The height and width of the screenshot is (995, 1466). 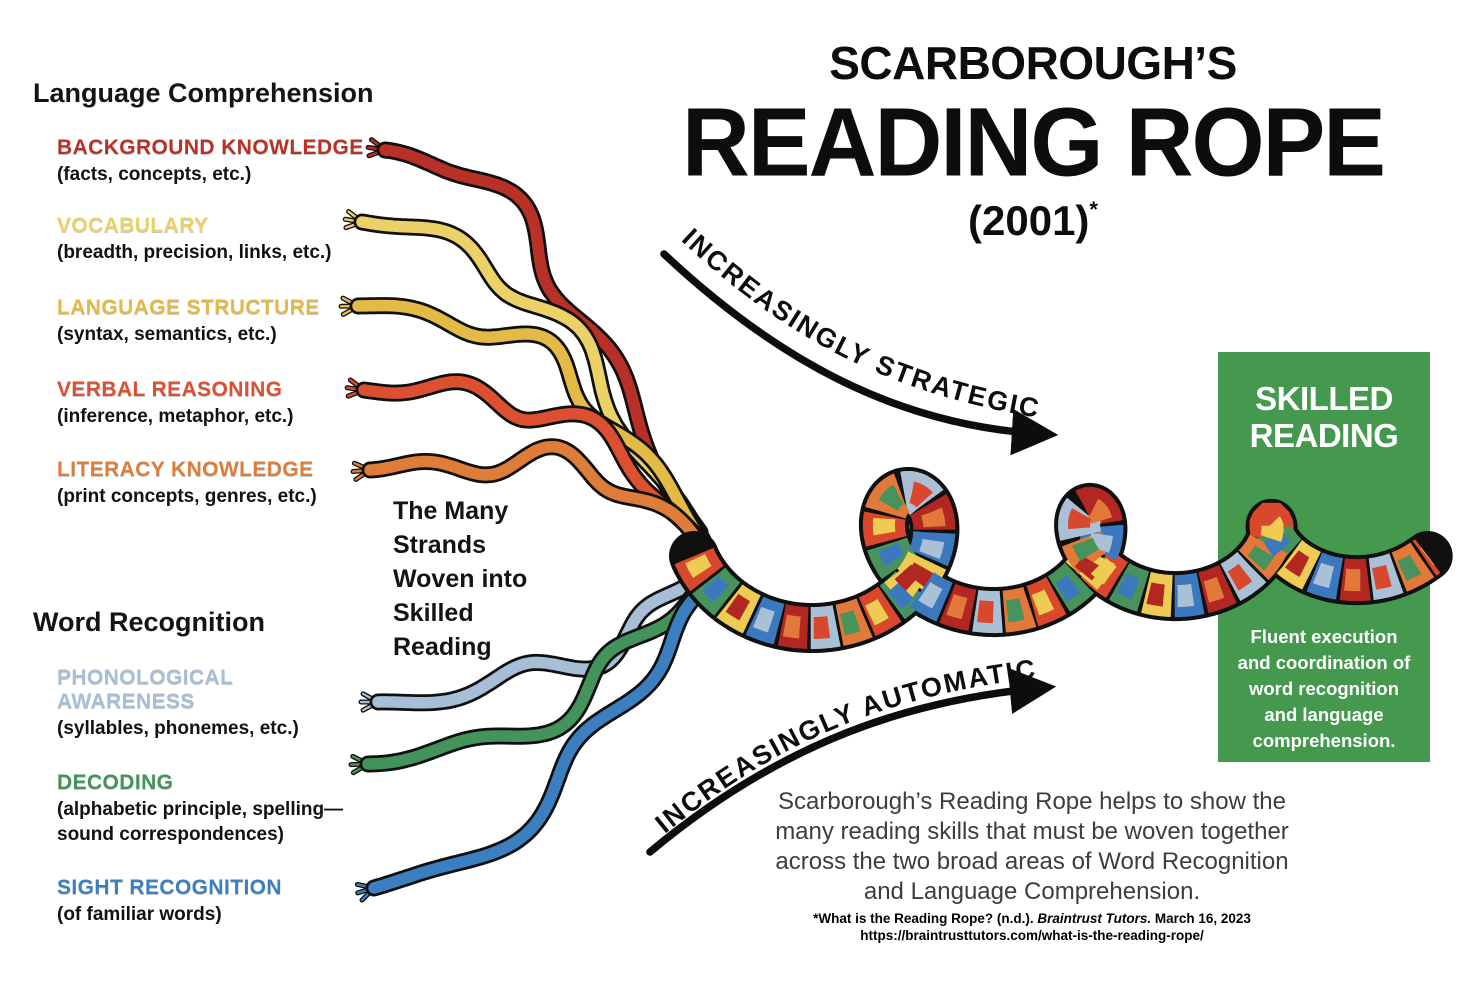 I want to click on strategic-arrow: INCREASINGLY STRATEGIC, so click(x=859, y=339).